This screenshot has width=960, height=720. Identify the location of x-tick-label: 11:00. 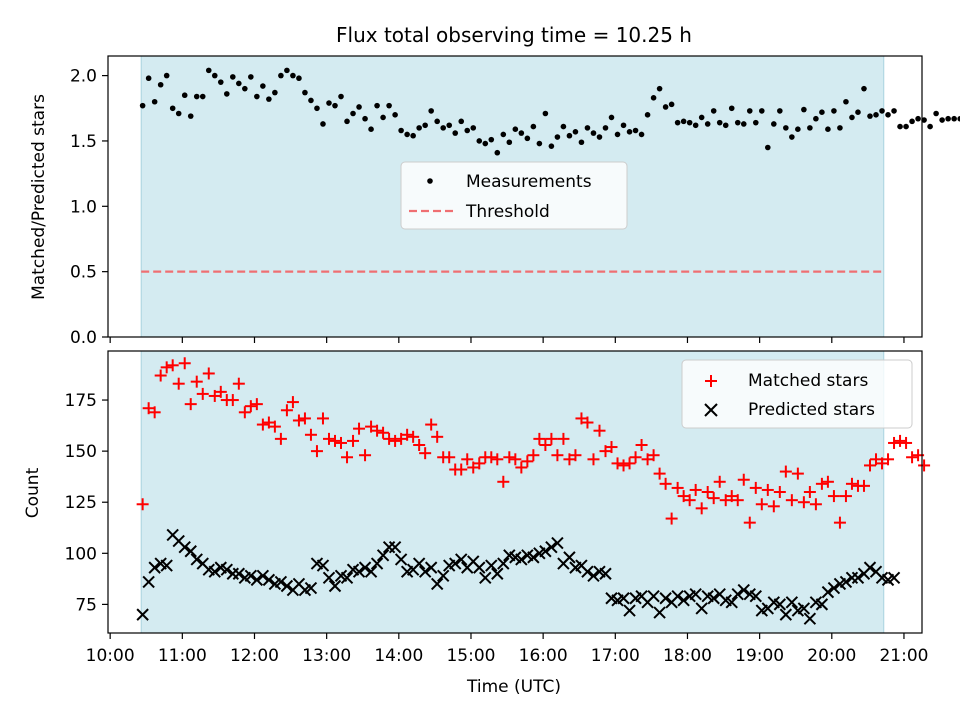
(182, 656).